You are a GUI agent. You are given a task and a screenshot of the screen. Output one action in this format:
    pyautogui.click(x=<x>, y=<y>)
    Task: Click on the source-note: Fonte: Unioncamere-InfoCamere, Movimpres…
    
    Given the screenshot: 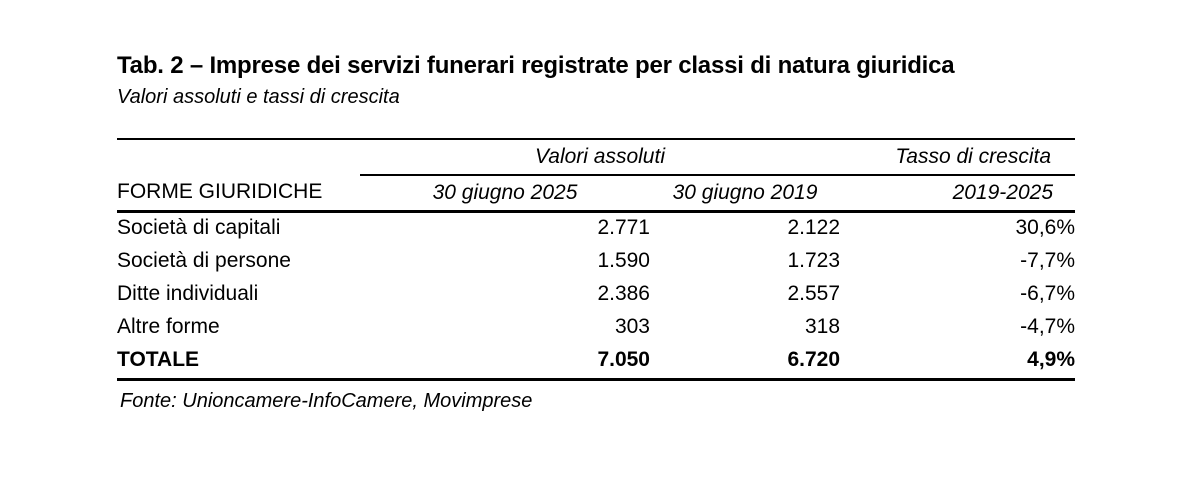 What is the action you would take?
    pyautogui.click(x=326, y=400)
    